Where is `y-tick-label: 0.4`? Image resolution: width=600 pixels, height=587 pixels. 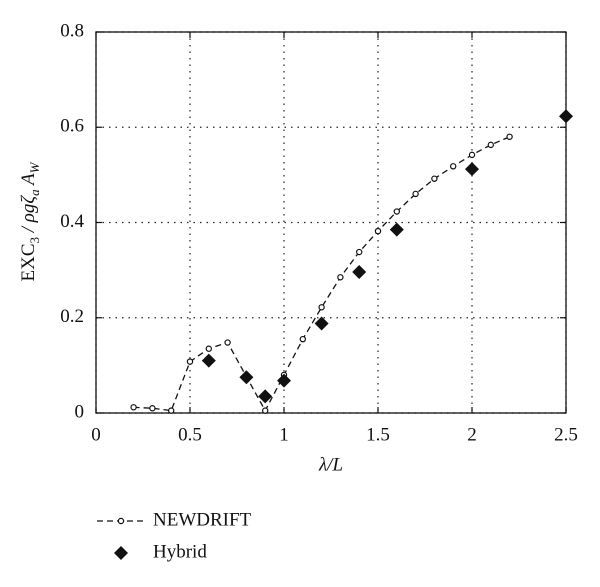
y-tick-label: 0.4 is located at coordinates (72, 221).